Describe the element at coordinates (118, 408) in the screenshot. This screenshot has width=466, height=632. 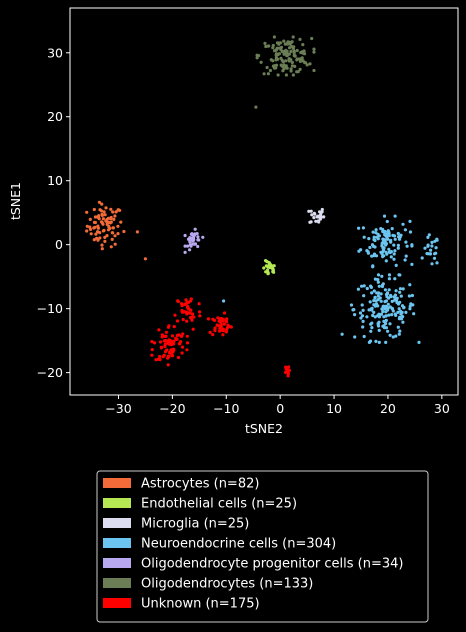
I see `x-tick-label: −30` at that location.